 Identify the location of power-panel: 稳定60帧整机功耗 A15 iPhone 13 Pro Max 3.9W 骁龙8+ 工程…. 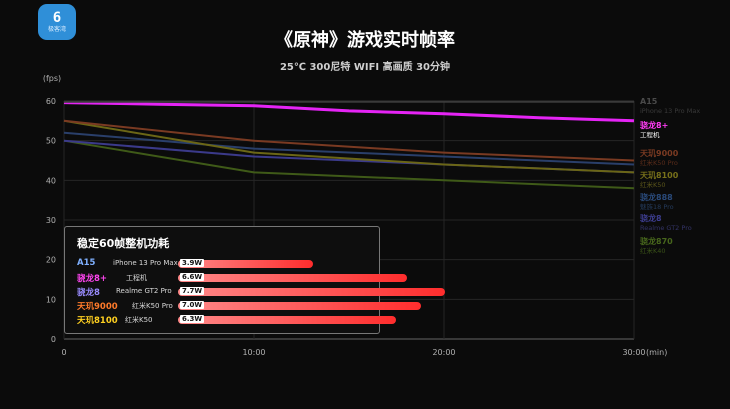
(254, 280).